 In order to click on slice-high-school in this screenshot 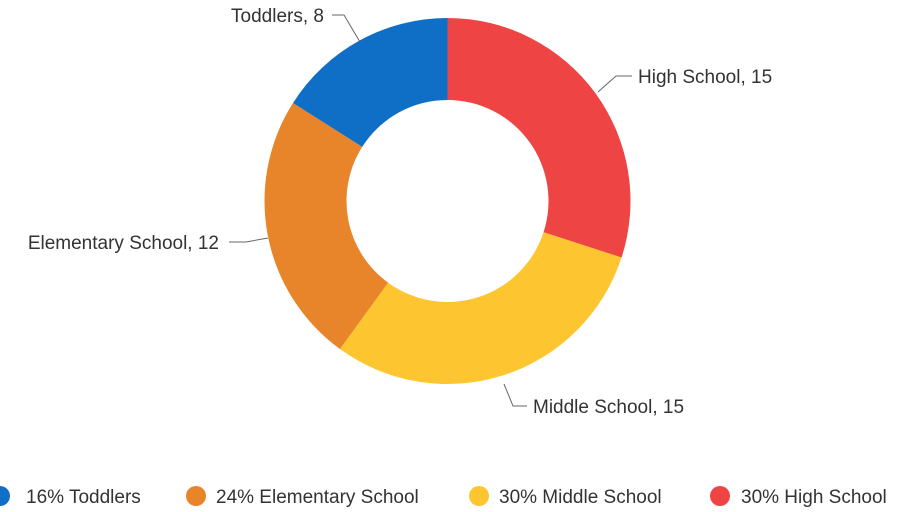, I will do `click(539, 138)`.